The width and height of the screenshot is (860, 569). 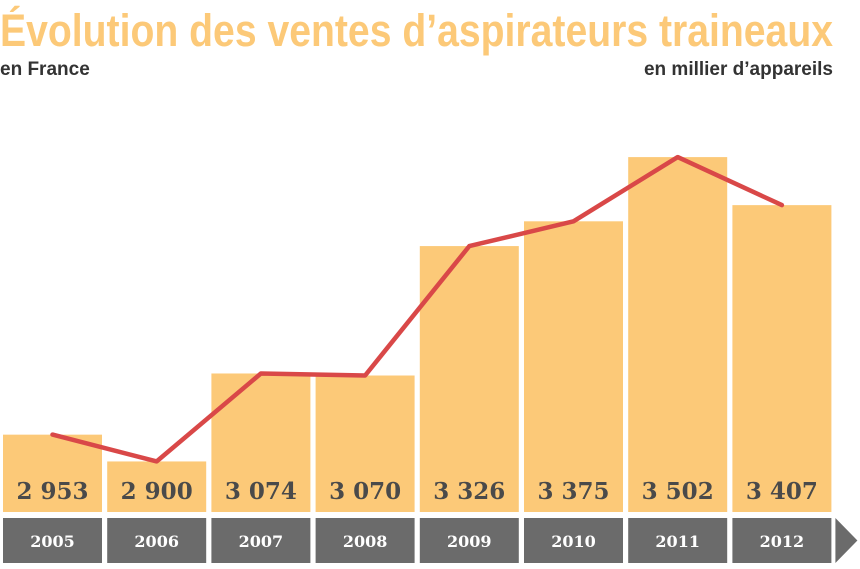 I want to click on year-axis-band: 2005 2006 2007 2008 2009 2010 2011 2012, so click(x=430, y=540).